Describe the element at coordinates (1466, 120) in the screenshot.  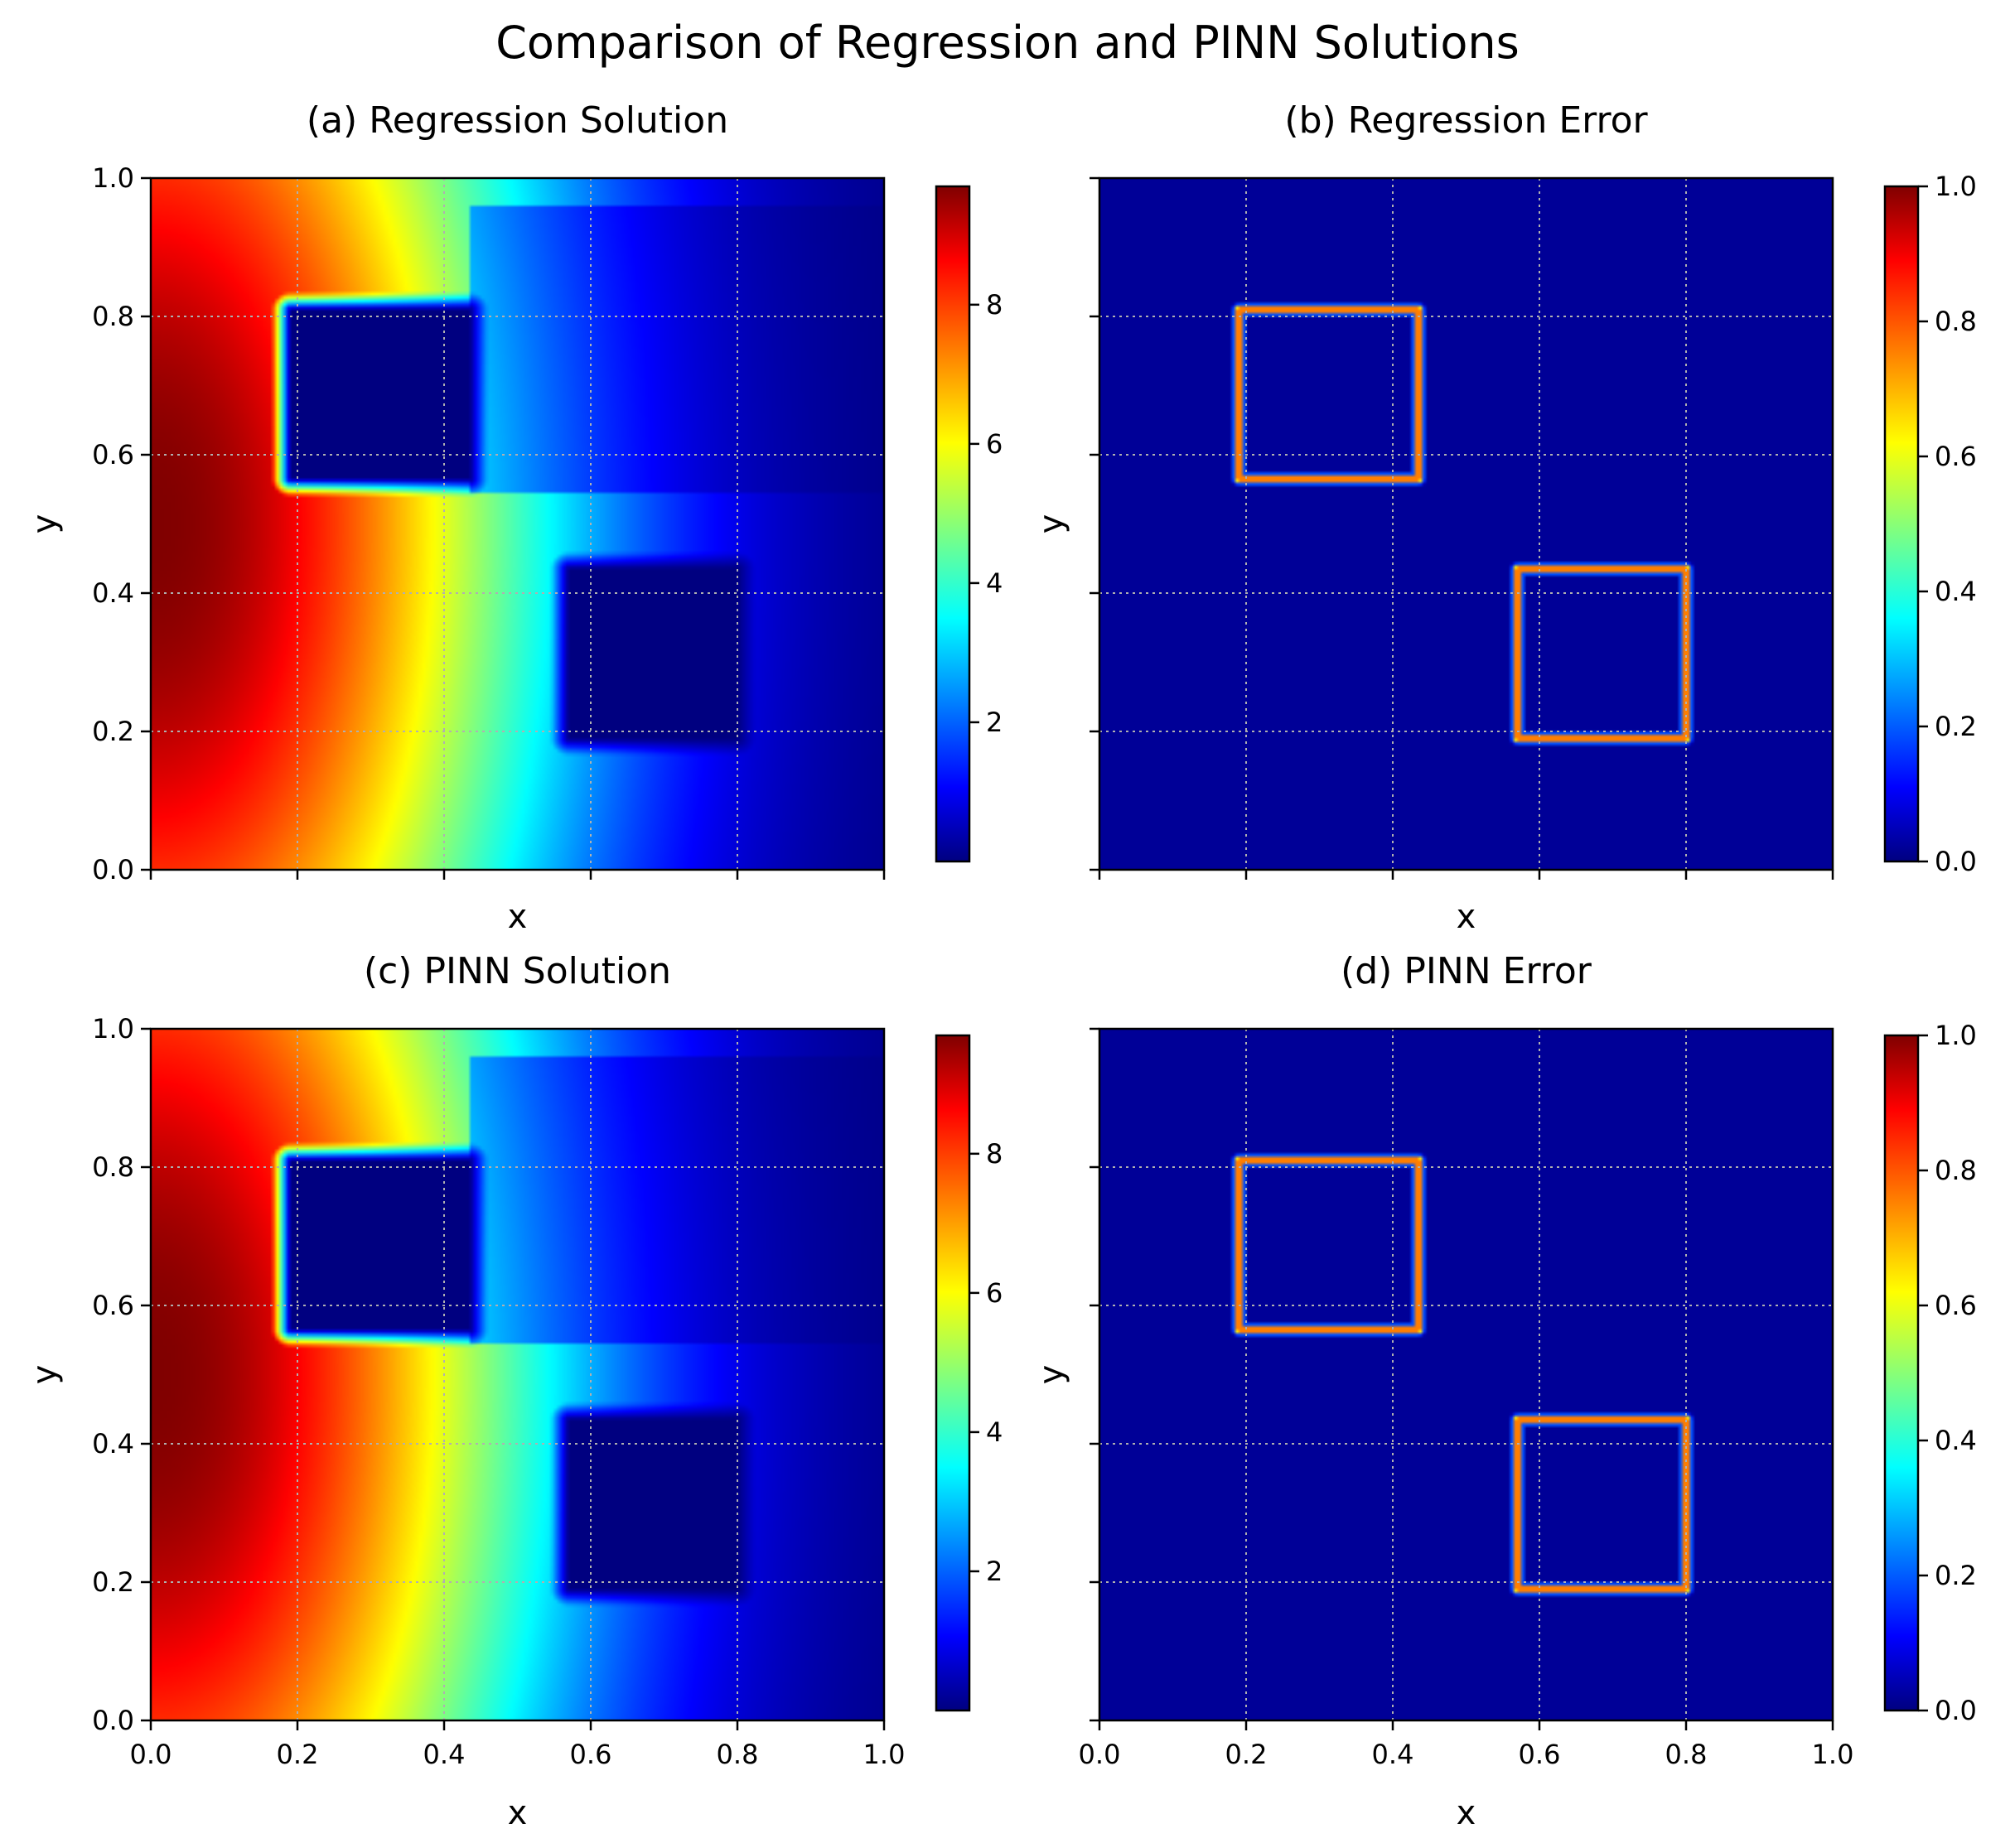
I see `panel-title: (b) Regression Error` at that location.